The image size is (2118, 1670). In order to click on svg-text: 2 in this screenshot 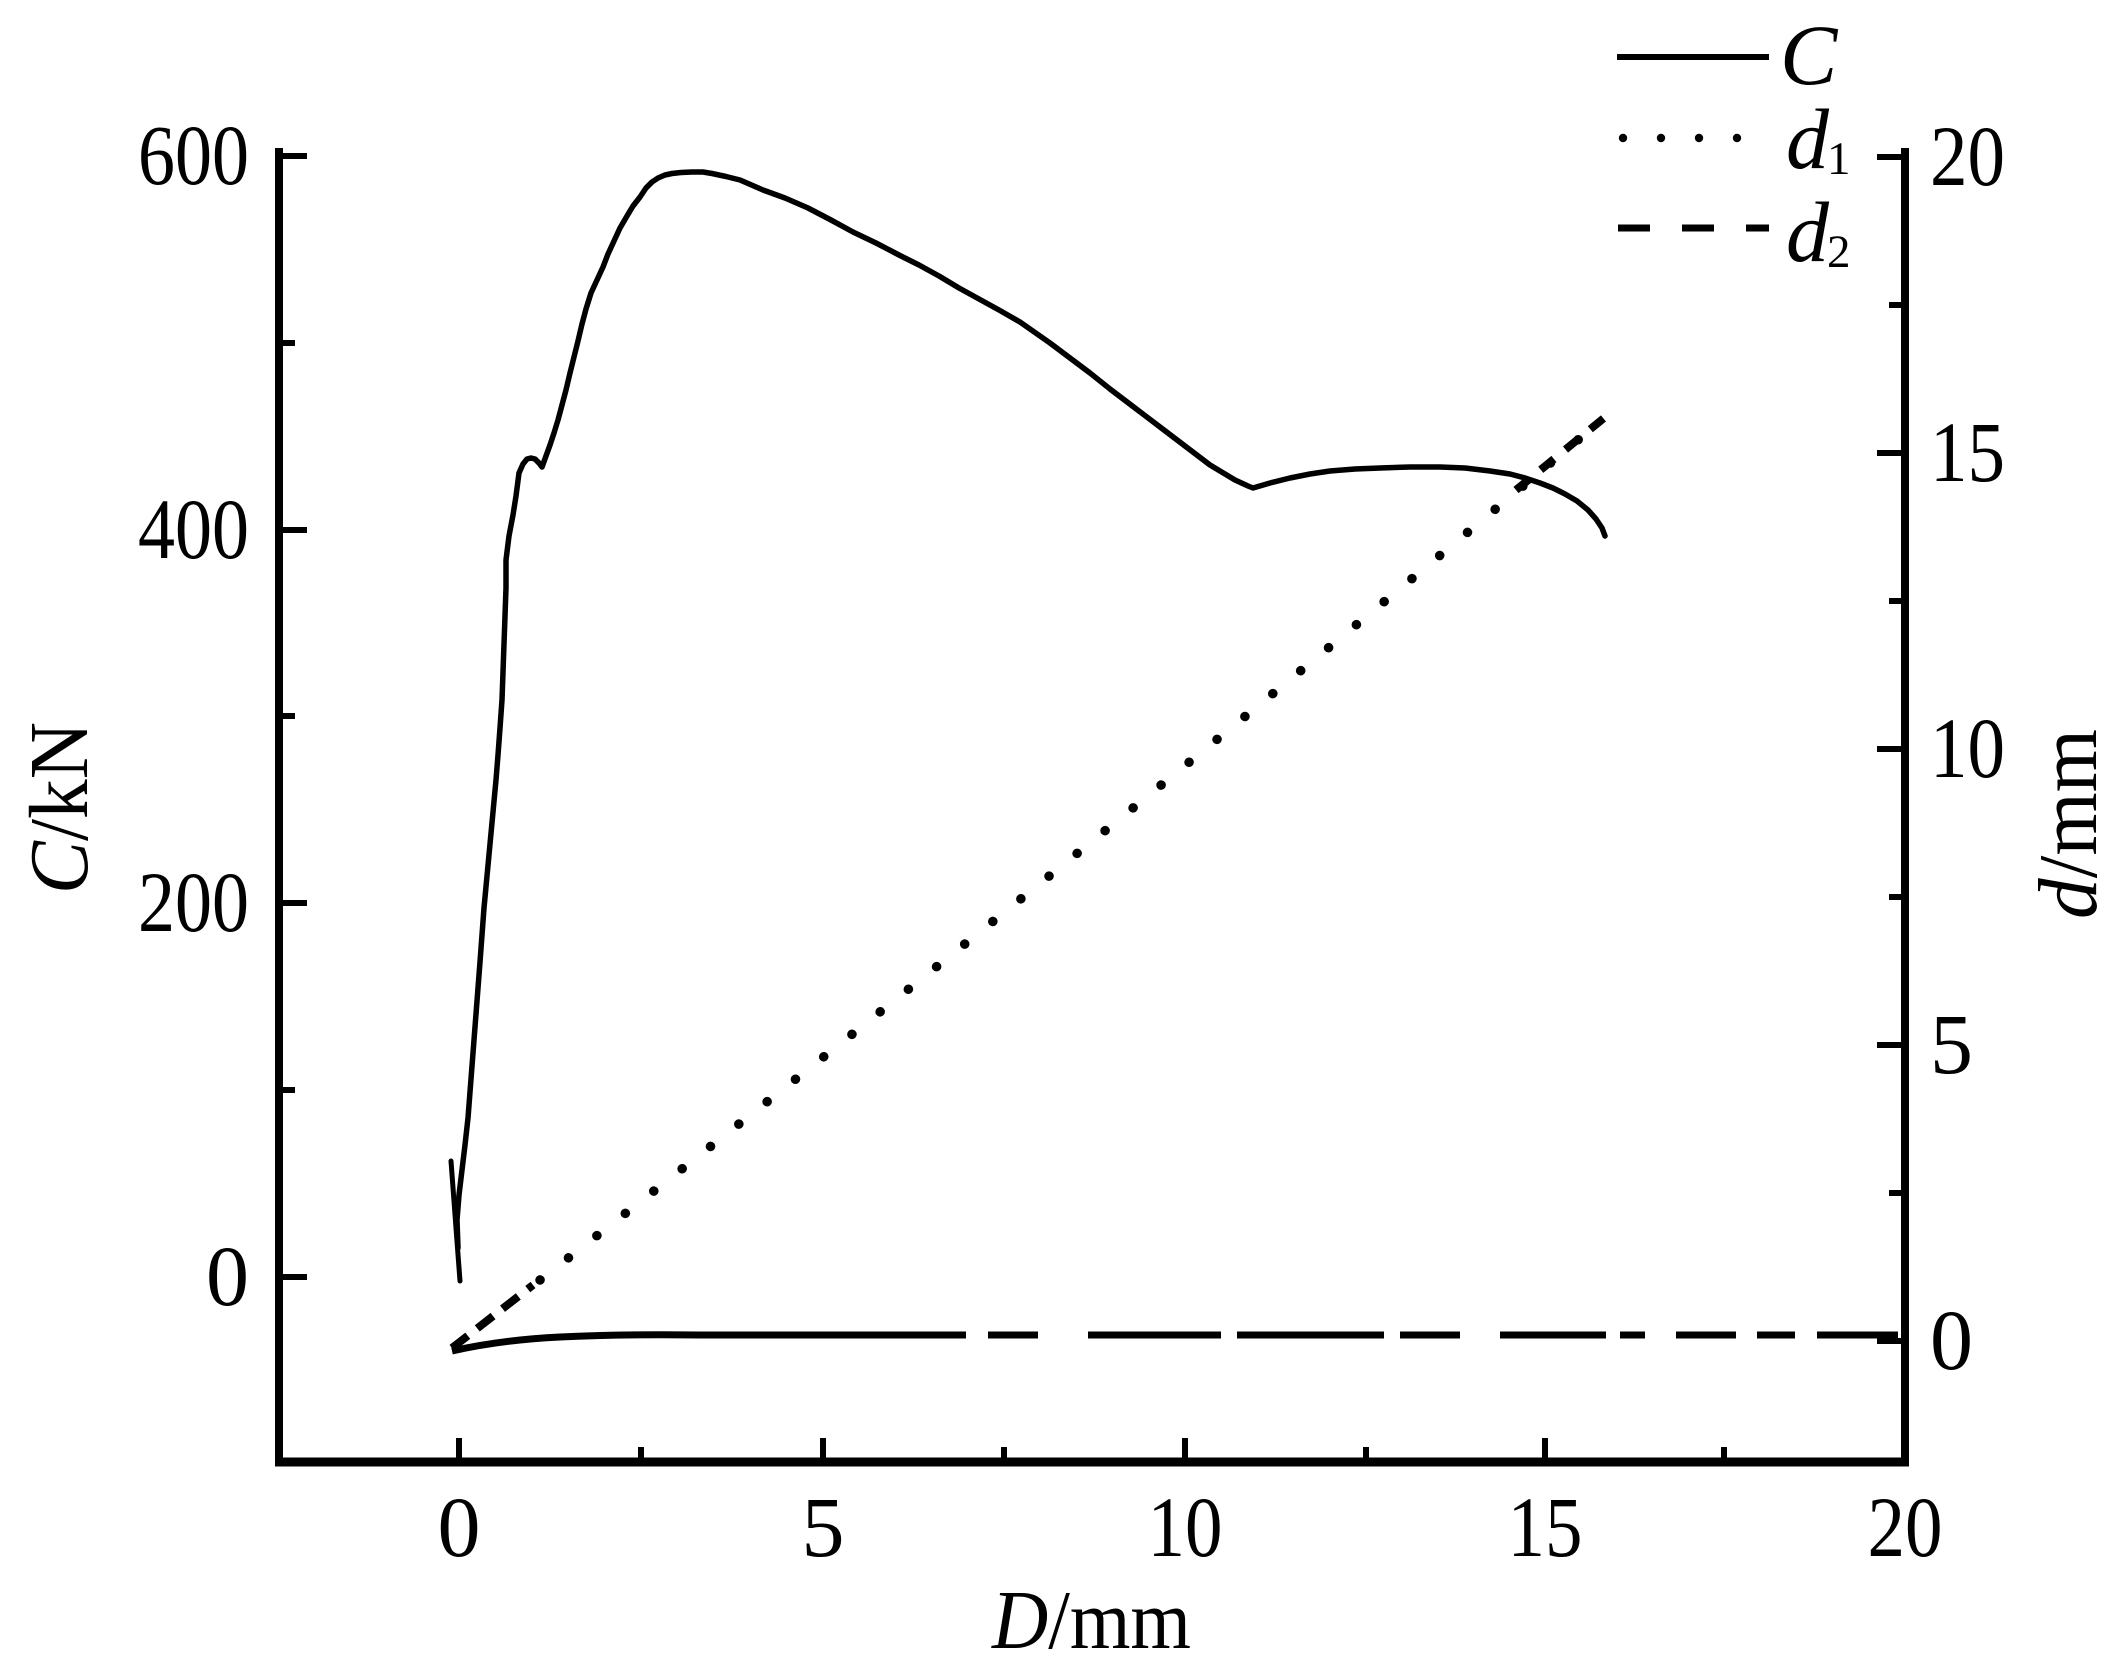, I will do `click(1839, 252)`.